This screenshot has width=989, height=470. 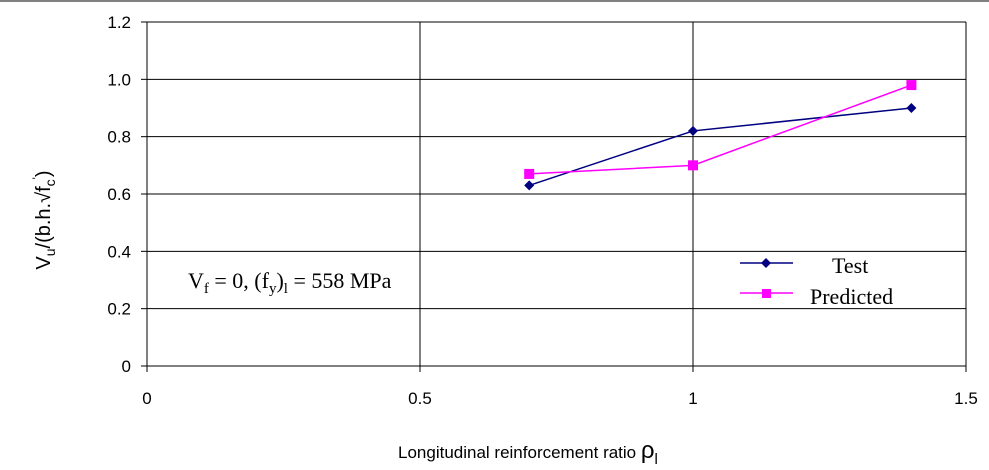 What do you see at coordinates (816, 281) in the screenshot?
I see `legend: Test Predicted` at bounding box center [816, 281].